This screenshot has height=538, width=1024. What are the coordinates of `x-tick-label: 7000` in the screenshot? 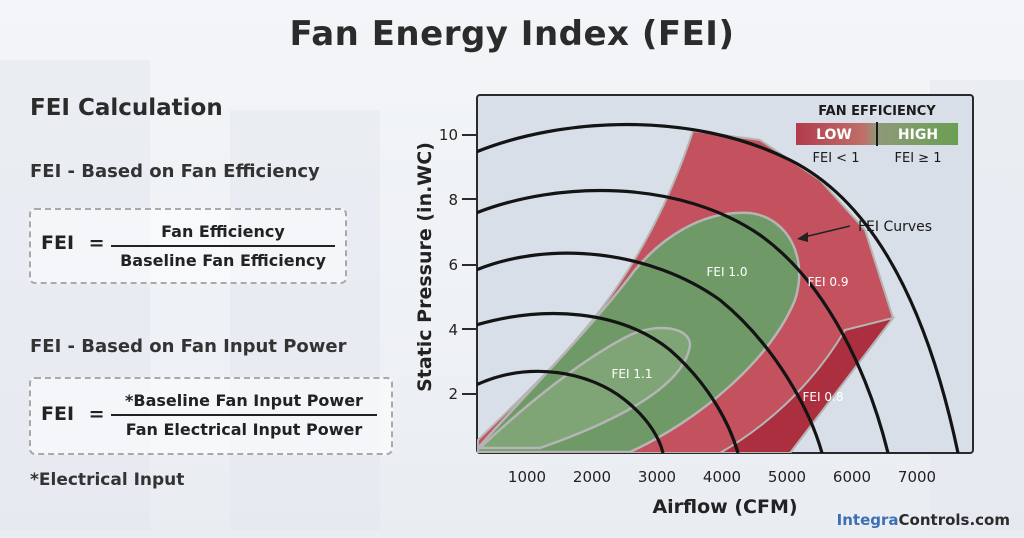 It's located at (917, 477).